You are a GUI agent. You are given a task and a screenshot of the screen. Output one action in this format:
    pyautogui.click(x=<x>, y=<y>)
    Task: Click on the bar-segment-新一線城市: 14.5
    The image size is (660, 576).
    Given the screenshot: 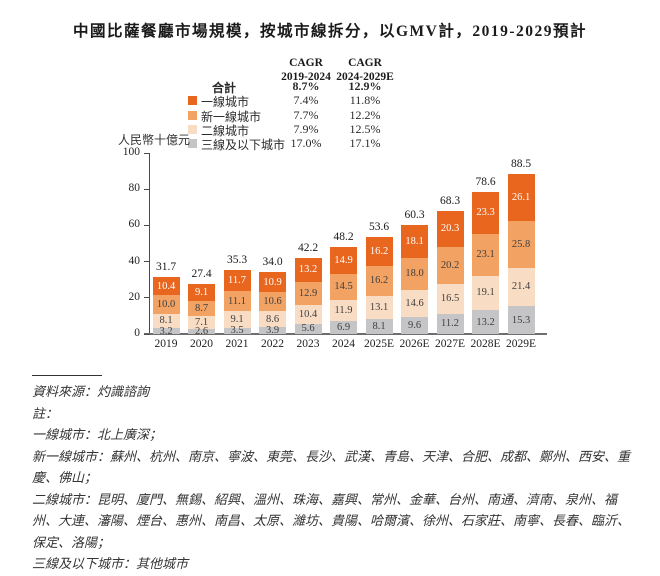 What is the action you would take?
    pyautogui.click(x=343, y=286)
    